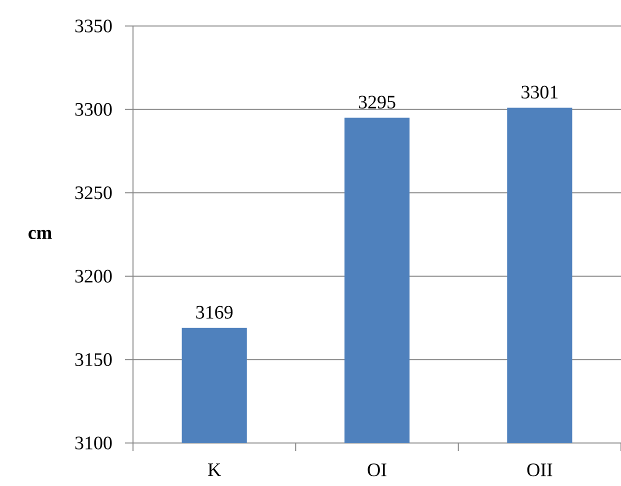 The width and height of the screenshot is (621, 486). Describe the element at coordinates (540, 92) in the screenshot. I see `data-label: 3301` at that location.